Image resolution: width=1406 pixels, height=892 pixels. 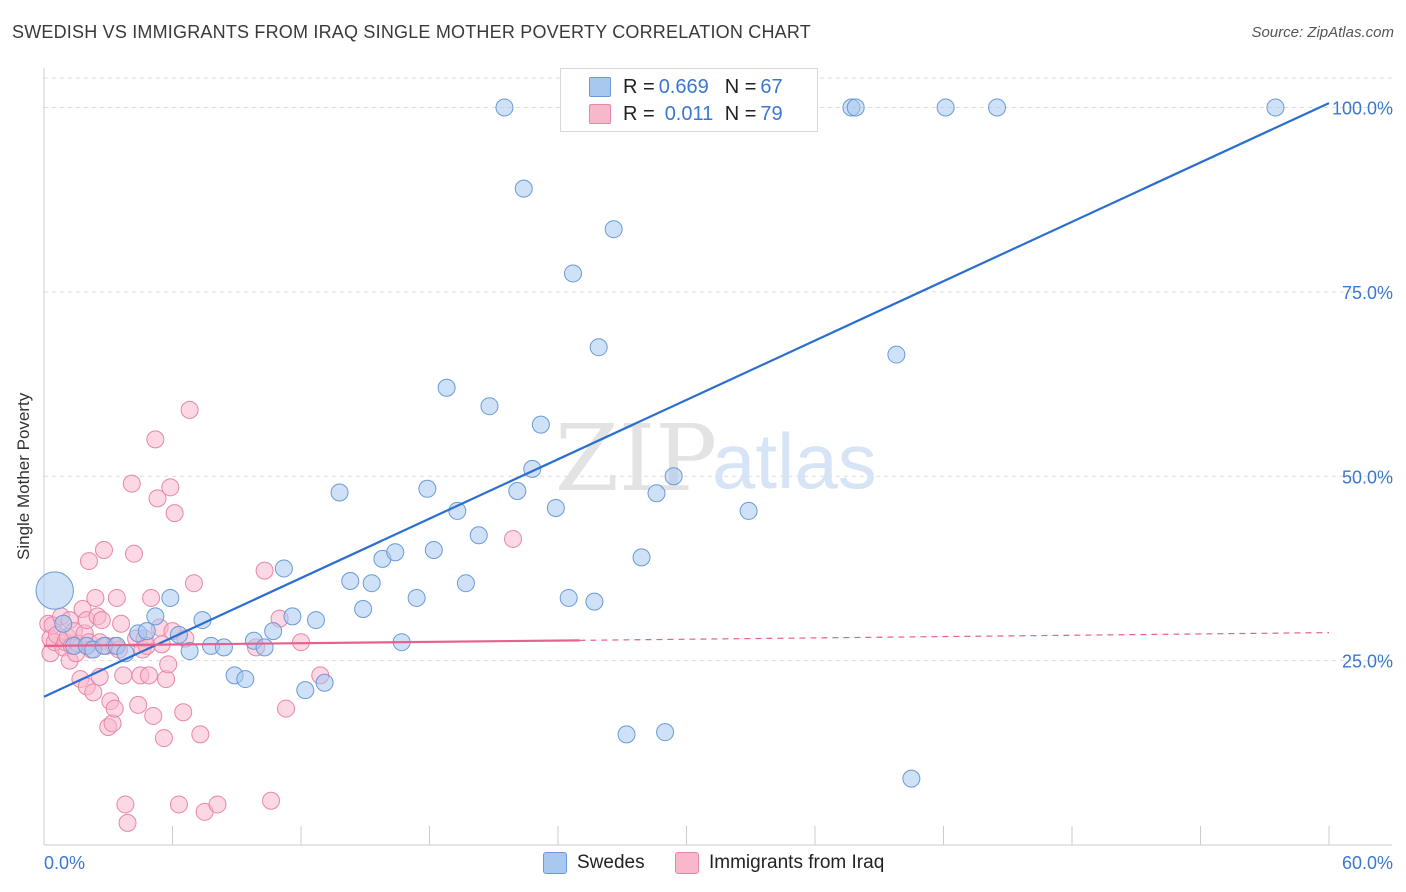 What do you see at coordinates (1362, 109) in the screenshot?
I see `y-tick-label: 100.0%` at bounding box center [1362, 109].